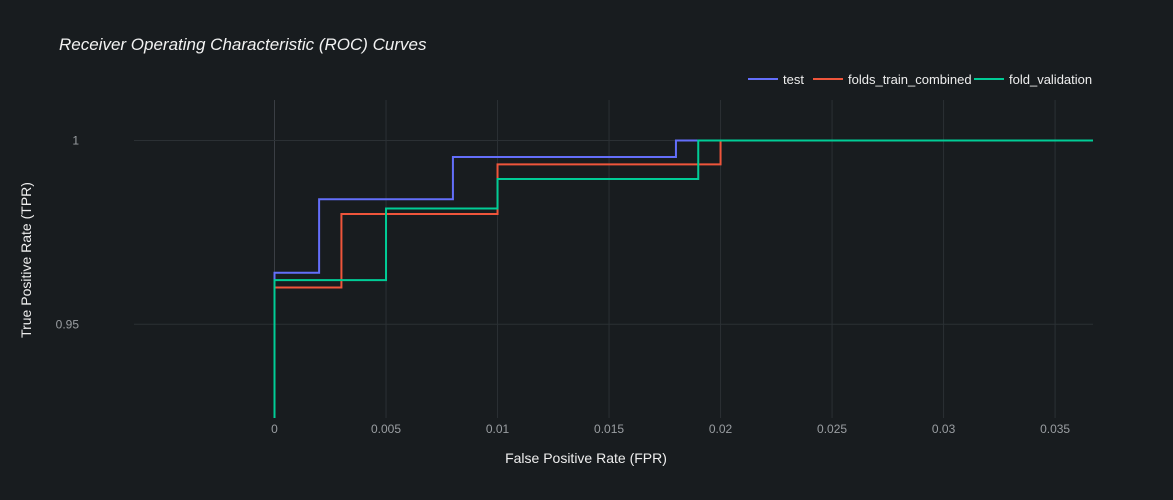 The width and height of the screenshot is (1173, 500). Describe the element at coordinates (586, 458) in the screenshot. I see `x-axis-label: False Positive Rate (FPR)` at that location.